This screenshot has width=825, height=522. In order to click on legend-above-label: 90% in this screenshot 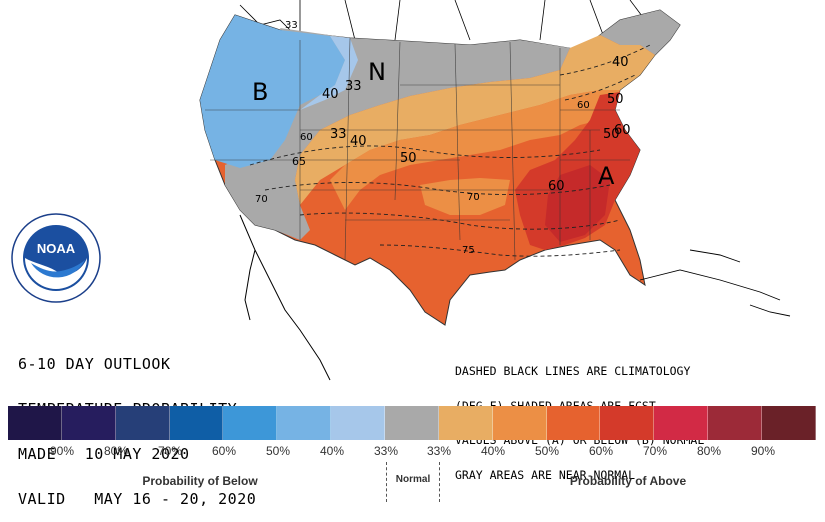, I will do `click(763, 451)`.